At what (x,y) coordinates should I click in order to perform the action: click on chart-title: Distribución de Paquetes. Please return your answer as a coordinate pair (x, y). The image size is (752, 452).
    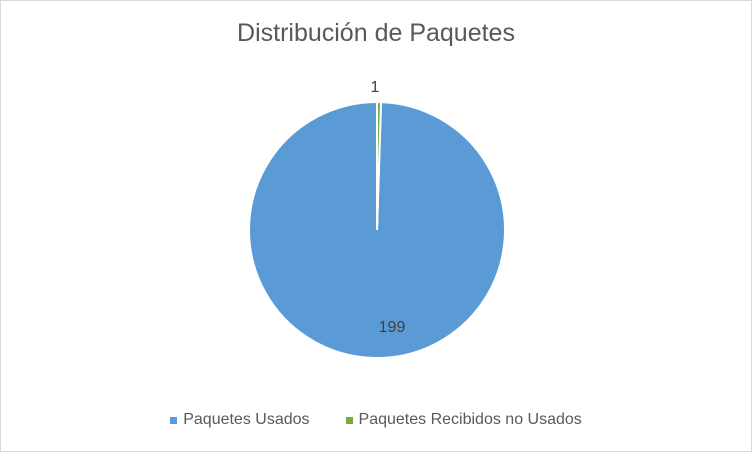
    Looking at the image, I should click on (376, 33).